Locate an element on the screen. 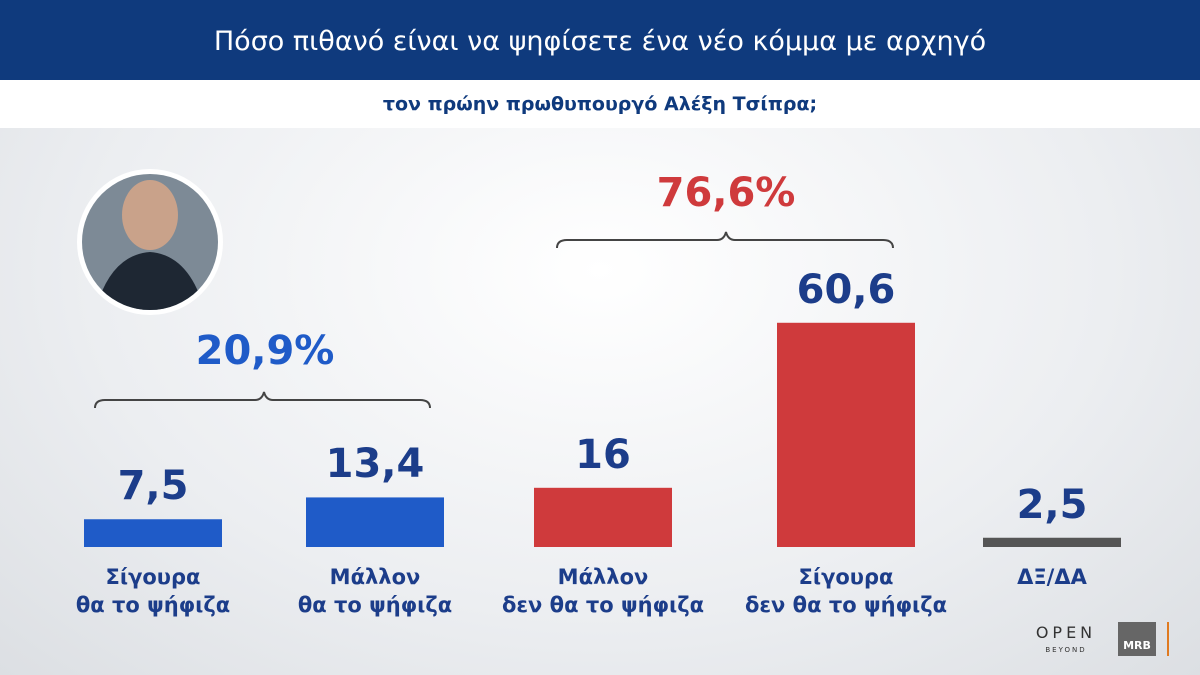 The image size is (1200, 675). chart-subtitle: τον πρώην πρωθυπουργό Αλέξη Τσίπρα; is located at coordinates (600, 104).